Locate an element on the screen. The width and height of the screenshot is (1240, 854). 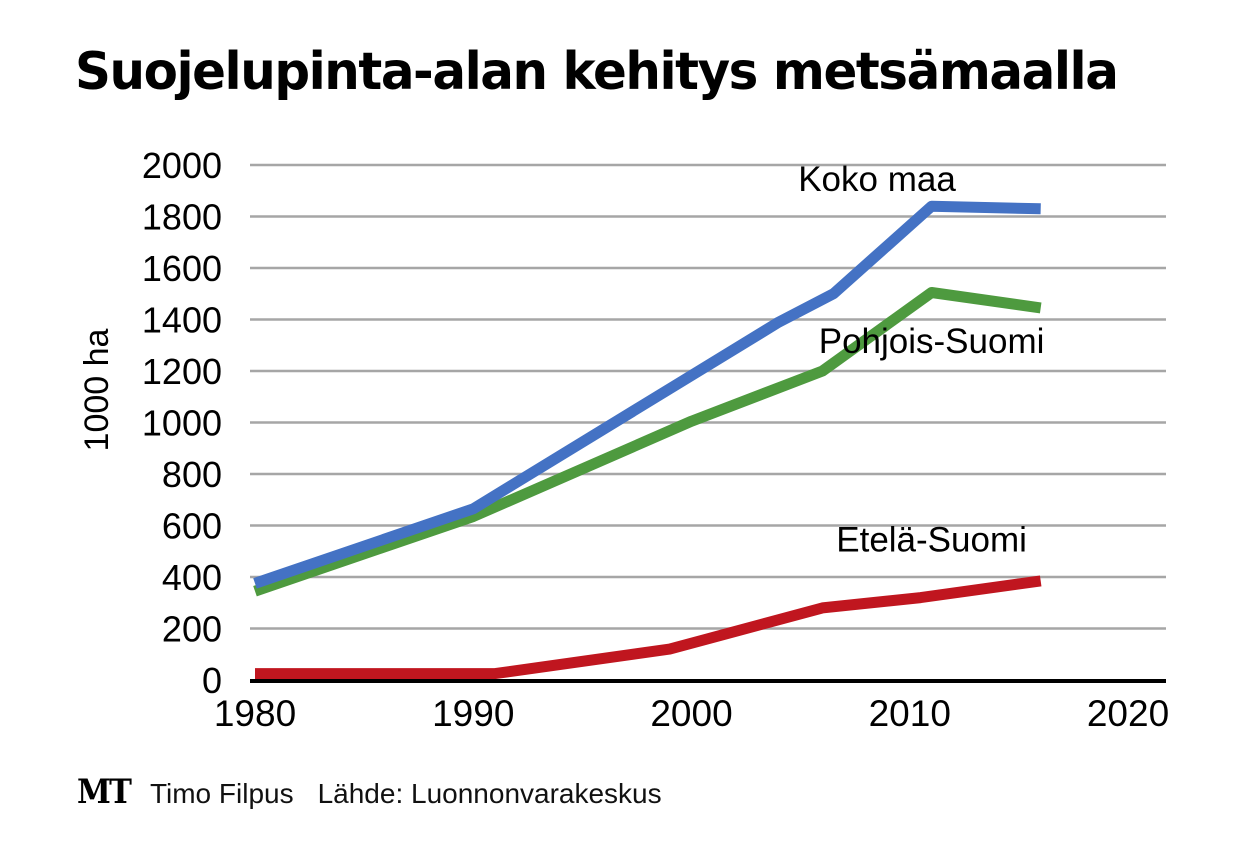
series-labels: Koko maa Pohjois-Suomi Etelä-Suomi is located at coordinates (921, 360).